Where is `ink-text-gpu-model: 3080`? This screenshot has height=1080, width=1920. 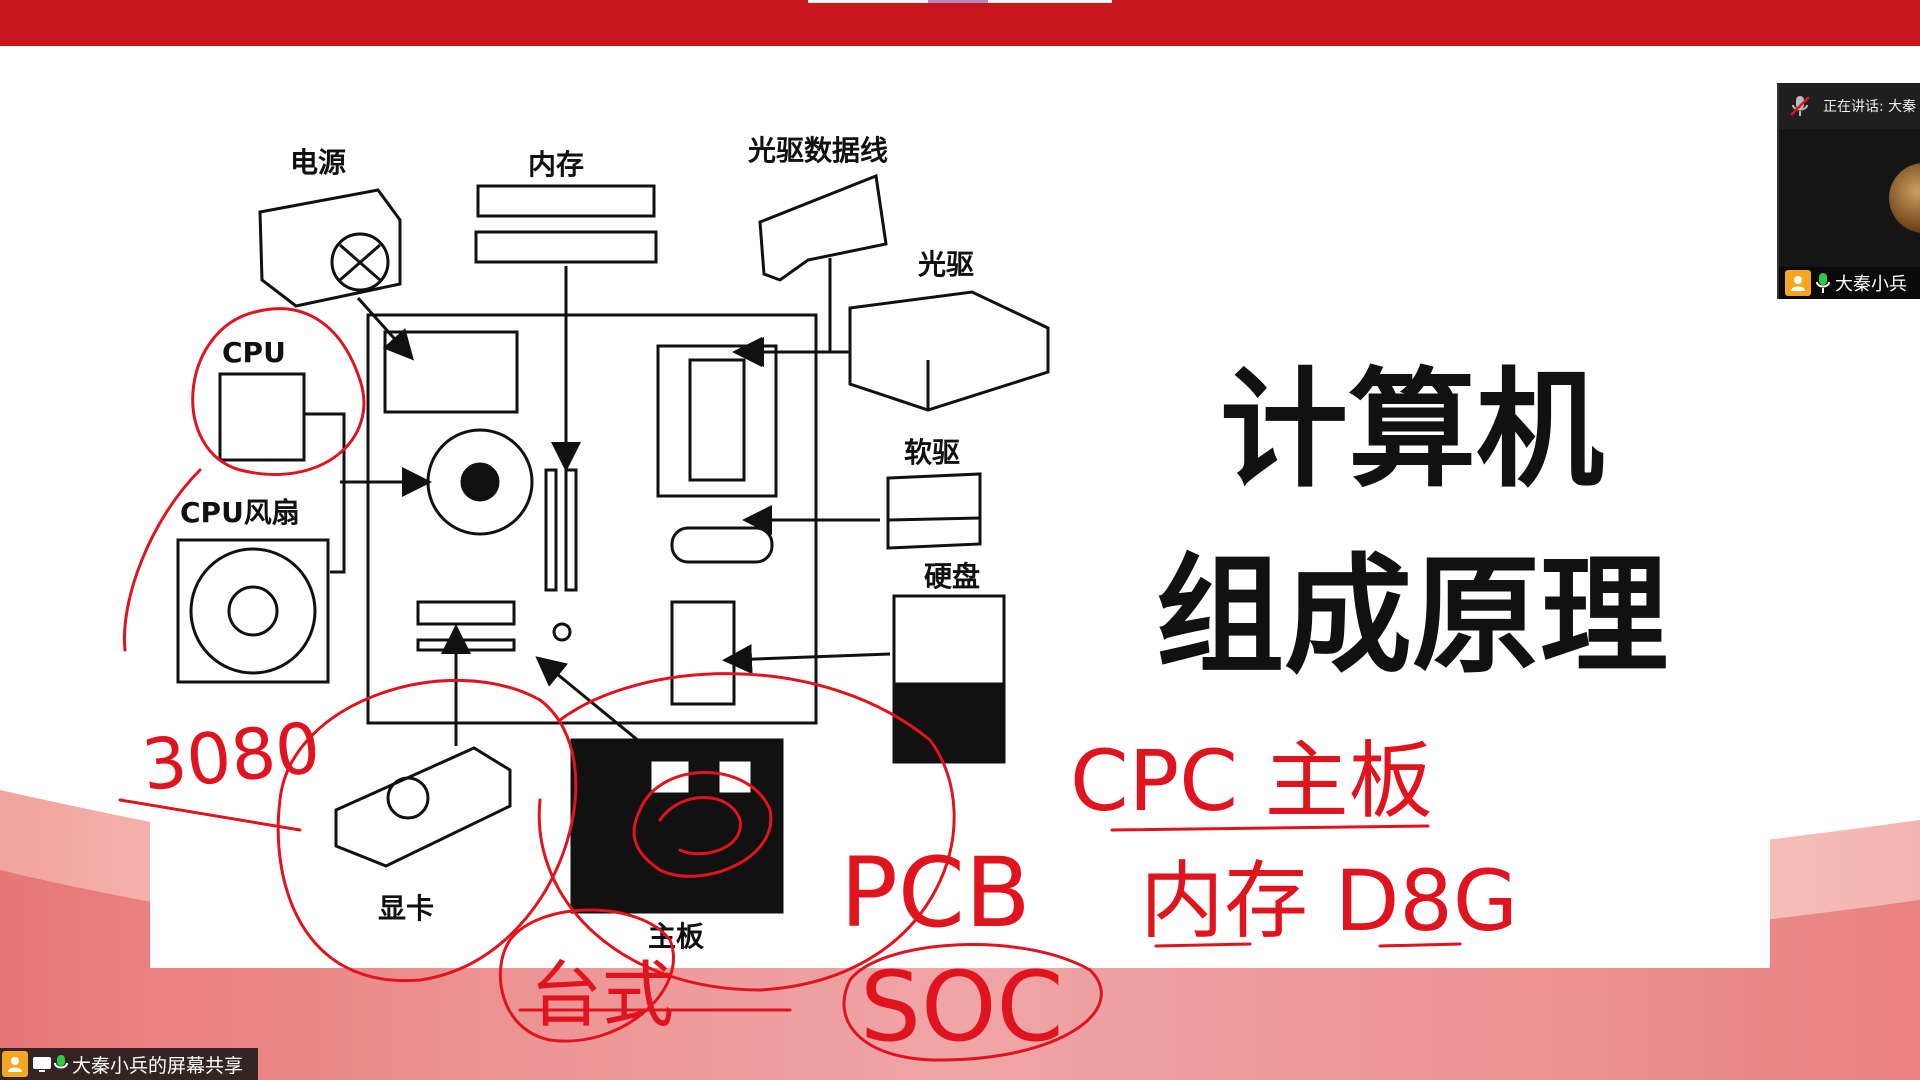 ink-text-gpu-model: 3080 is located at coordinates (231, 757).